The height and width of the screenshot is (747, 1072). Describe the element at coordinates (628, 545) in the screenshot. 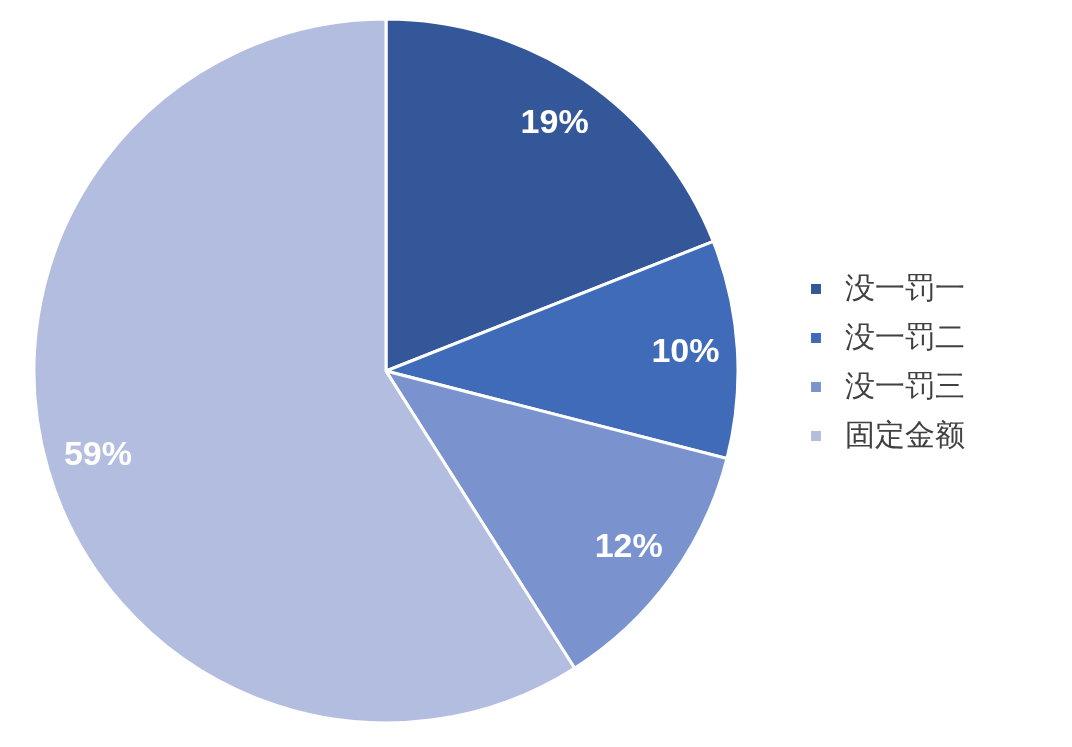

I see `data-label: 12%` at that location.